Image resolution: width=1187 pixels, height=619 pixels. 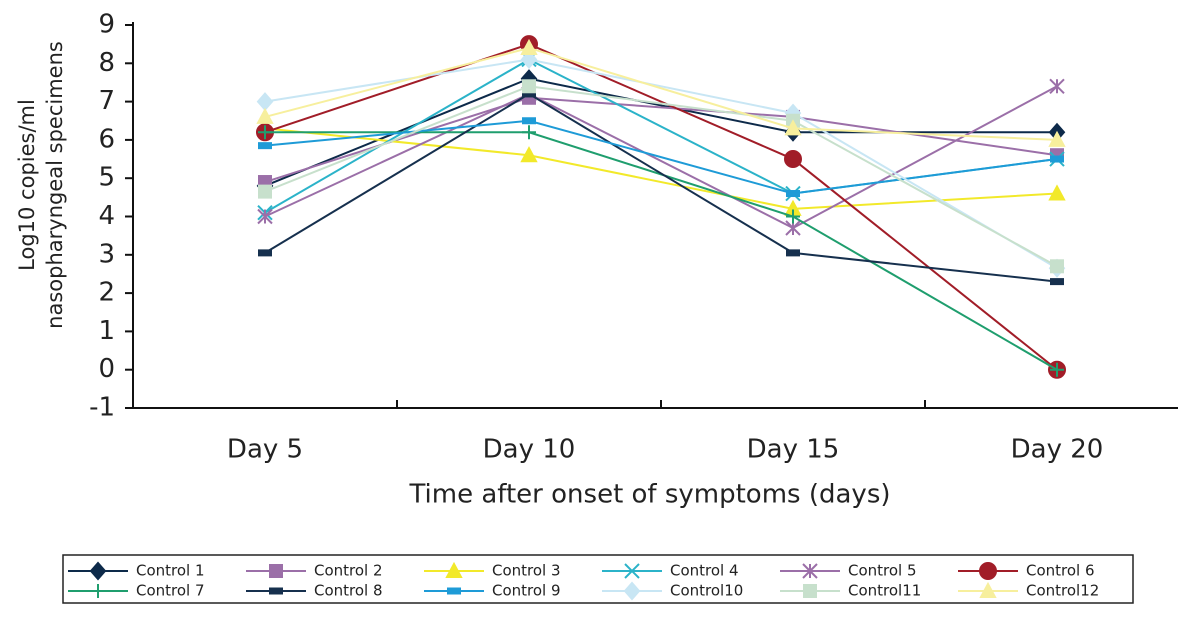 What do you see at coordinates (106, 25) in the screenshot?
I see `y-tick-label: 9` at bounding box center [106, 25].